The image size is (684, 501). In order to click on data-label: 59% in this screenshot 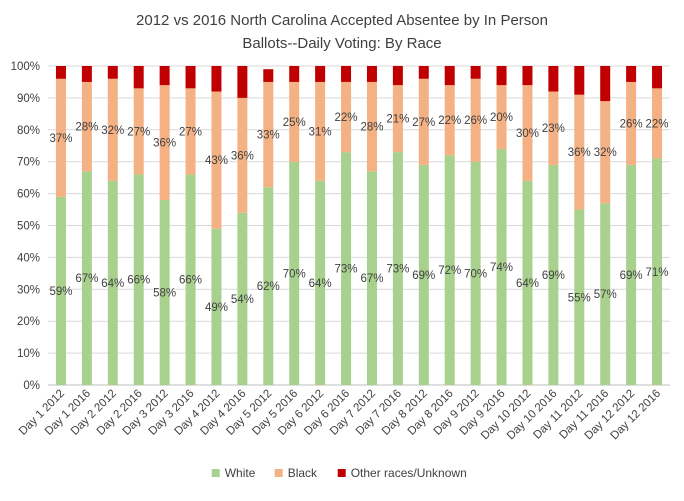, I will do `click(60, 292)`.